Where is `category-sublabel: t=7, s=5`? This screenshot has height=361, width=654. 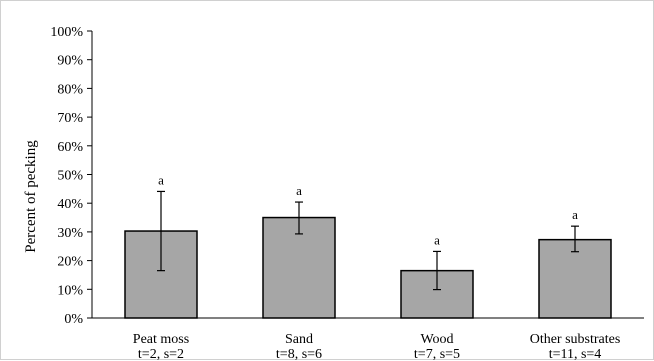 category-sublabel: t=7, s=5 is located at coordinates (437, 354).